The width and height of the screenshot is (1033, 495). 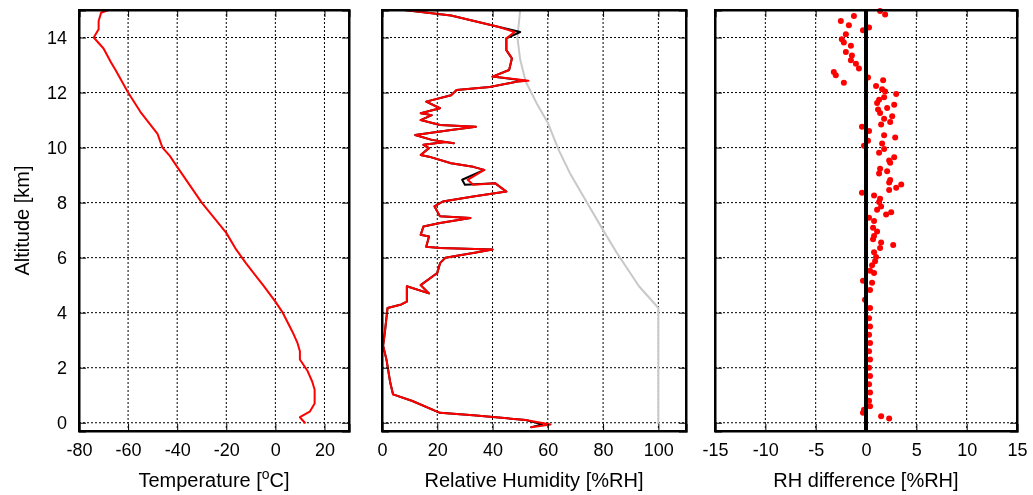 What do you see at coordinates (56, 37) in the screenshot?
I see `y-tick-label: 14` at bounding box center [56, 37].